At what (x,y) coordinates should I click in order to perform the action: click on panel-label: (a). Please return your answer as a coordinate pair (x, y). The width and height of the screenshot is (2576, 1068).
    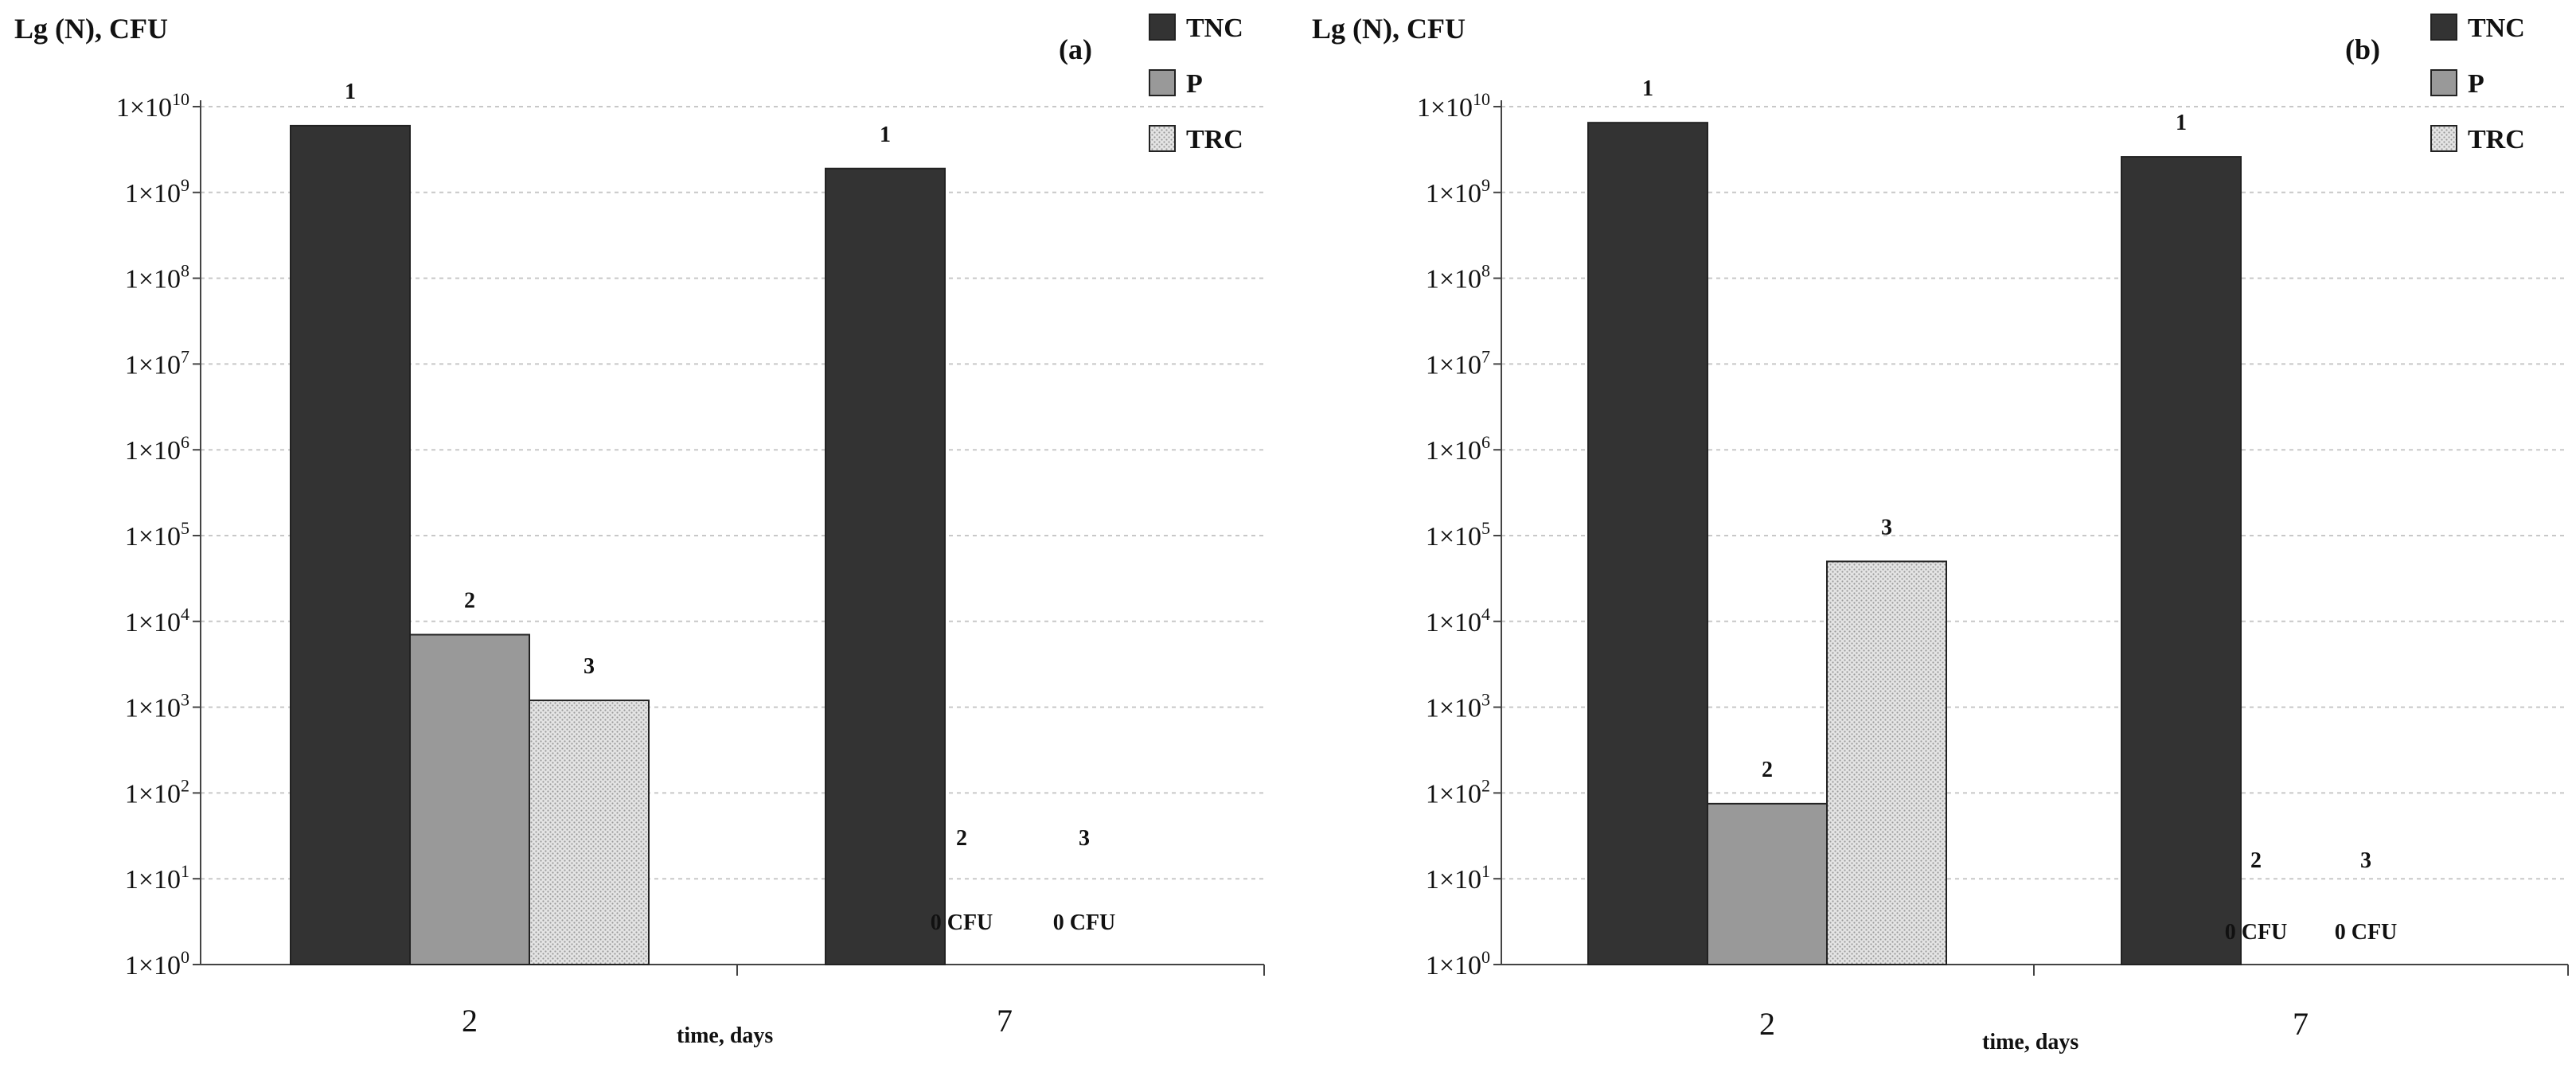
    Looking at the image, I should click on (1075, 49).